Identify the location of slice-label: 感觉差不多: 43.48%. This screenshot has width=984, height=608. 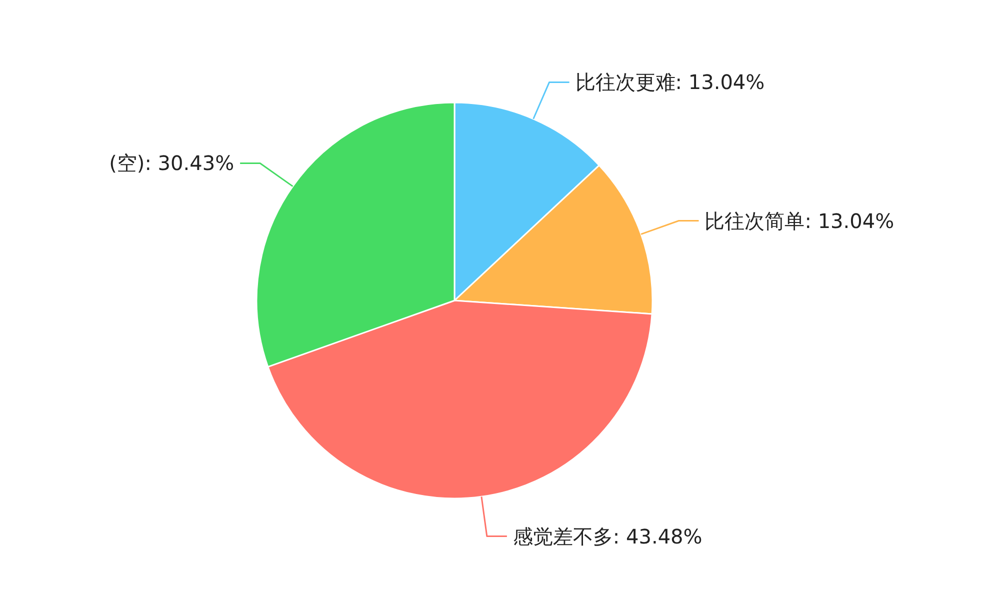
(607, 536).